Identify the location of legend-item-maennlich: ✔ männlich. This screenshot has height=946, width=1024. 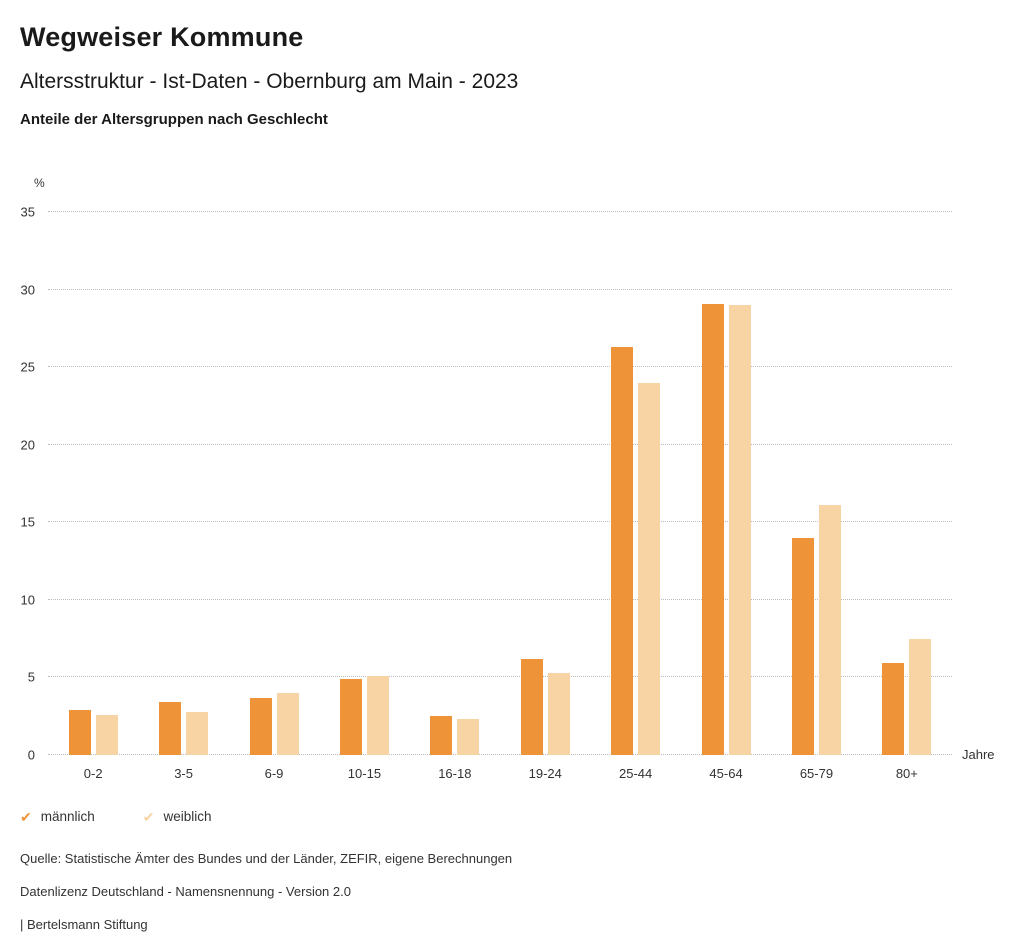
(57, 816).